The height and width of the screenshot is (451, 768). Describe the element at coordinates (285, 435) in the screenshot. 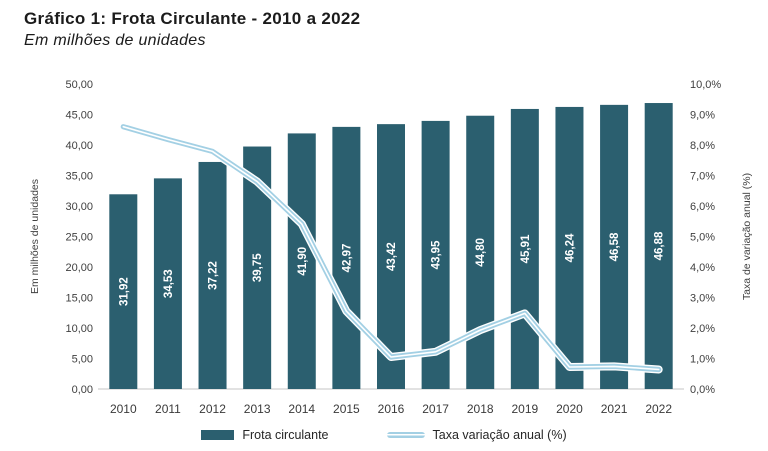

I see `legend-label-frota: Frota circulante` at that location.